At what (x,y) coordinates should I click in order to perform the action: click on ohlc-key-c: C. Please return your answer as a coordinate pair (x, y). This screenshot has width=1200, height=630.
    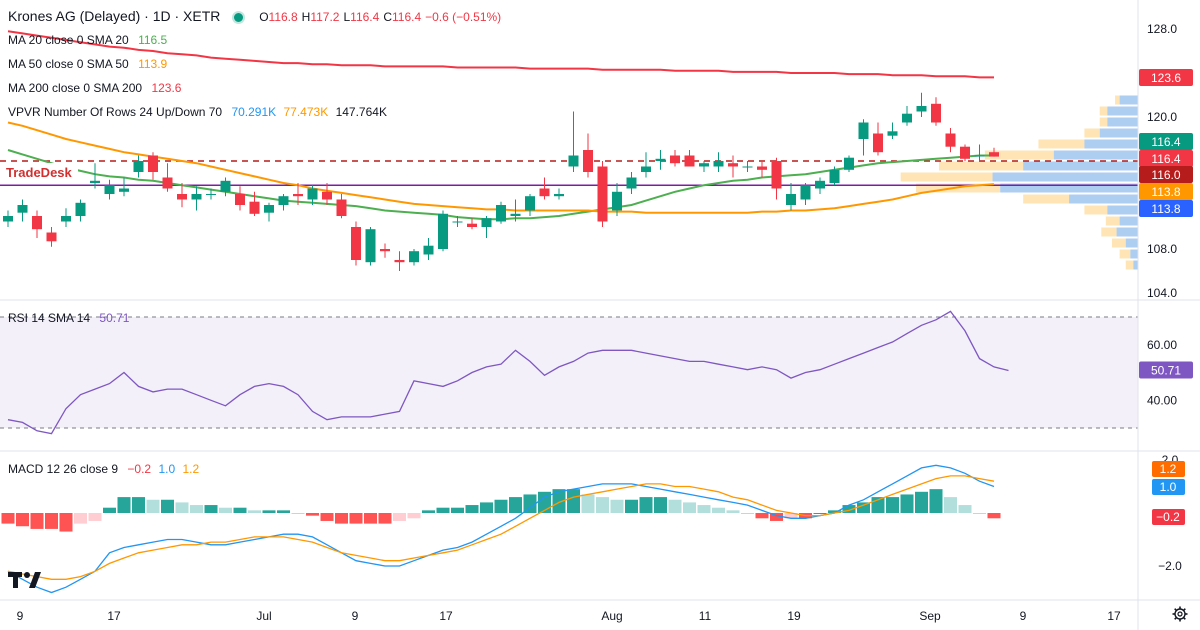
    Looking at the image, I should click on (387, 17).